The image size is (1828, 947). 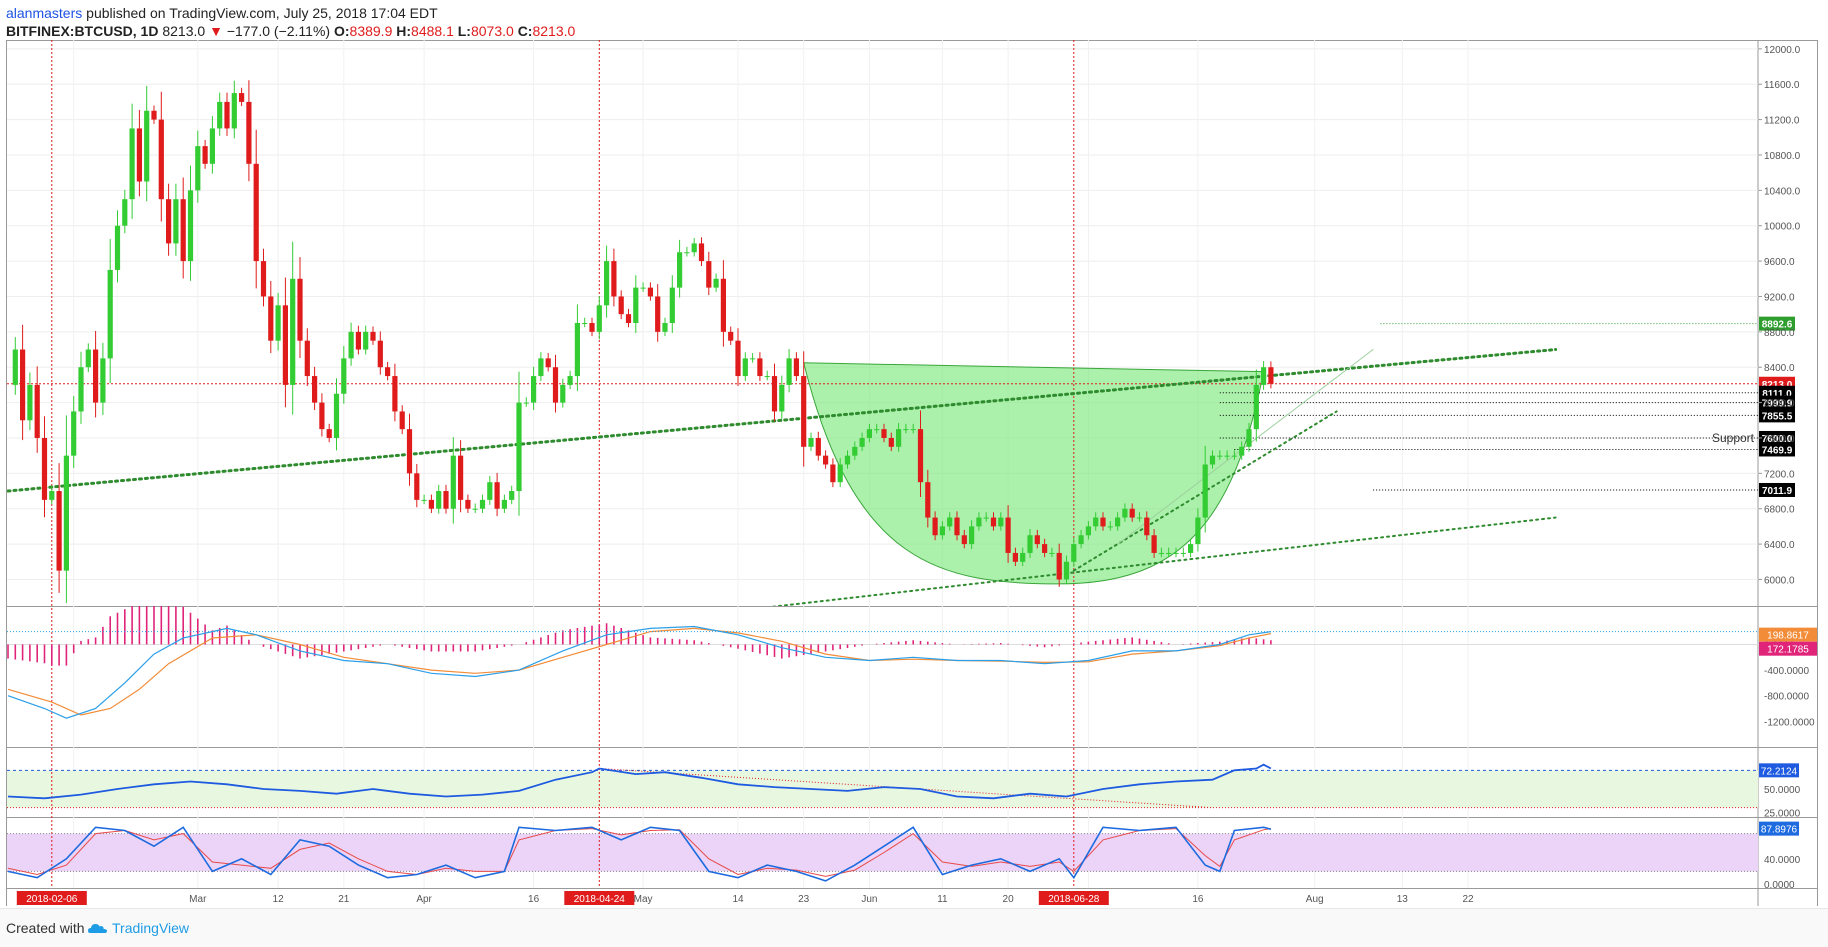 I want to click on close-label: C:, so click(x=525, y=31).